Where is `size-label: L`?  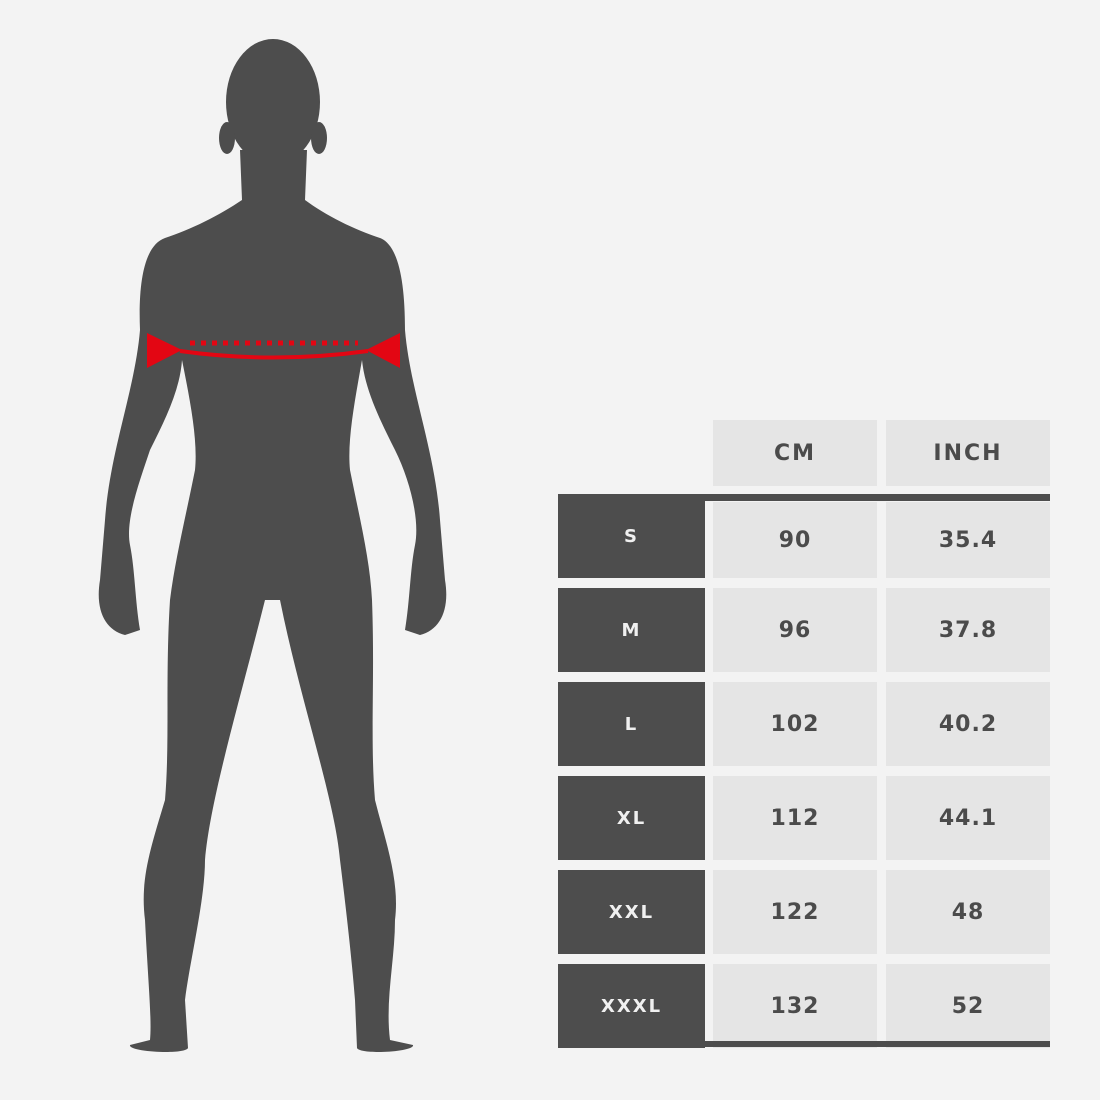 size-label: L is located at coordinates (631, 724).